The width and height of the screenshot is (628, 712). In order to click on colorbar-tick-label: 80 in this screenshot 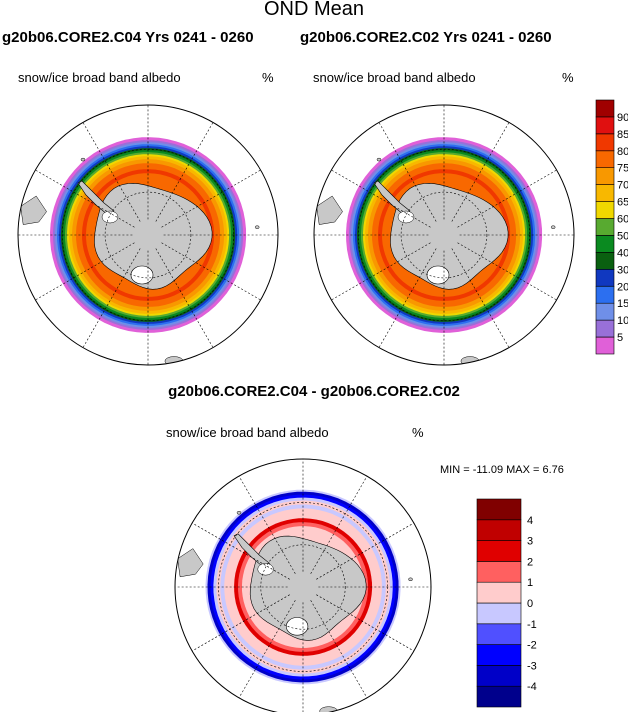, I will do `click(622, 152)`.